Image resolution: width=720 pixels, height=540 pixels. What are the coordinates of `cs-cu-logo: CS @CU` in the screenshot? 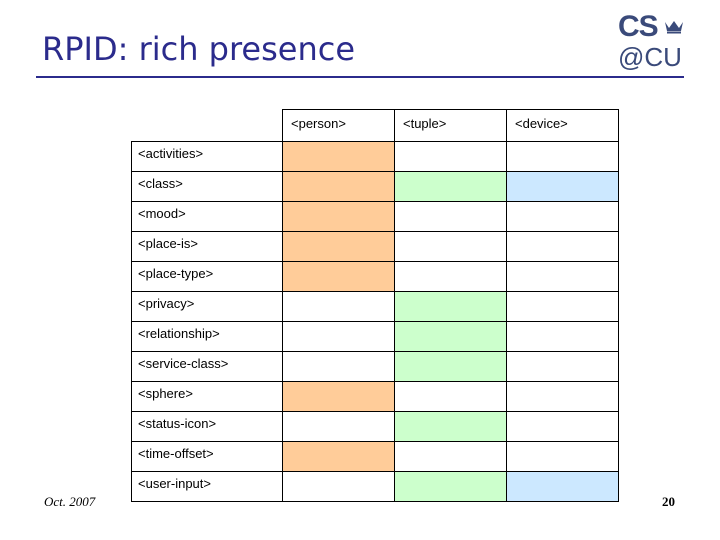 It's located at (652, 40).